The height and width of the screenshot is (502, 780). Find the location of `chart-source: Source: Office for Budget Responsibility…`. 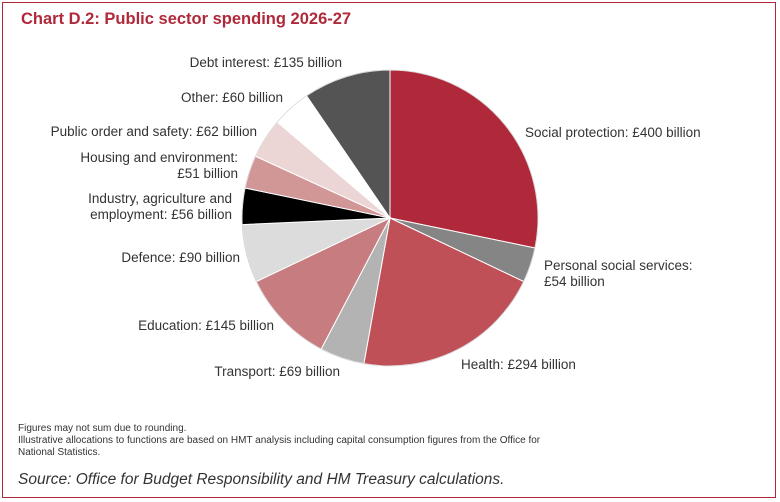

chart-source: Source: Office for Budget Responsibility… is located at coordinates (261, 479).